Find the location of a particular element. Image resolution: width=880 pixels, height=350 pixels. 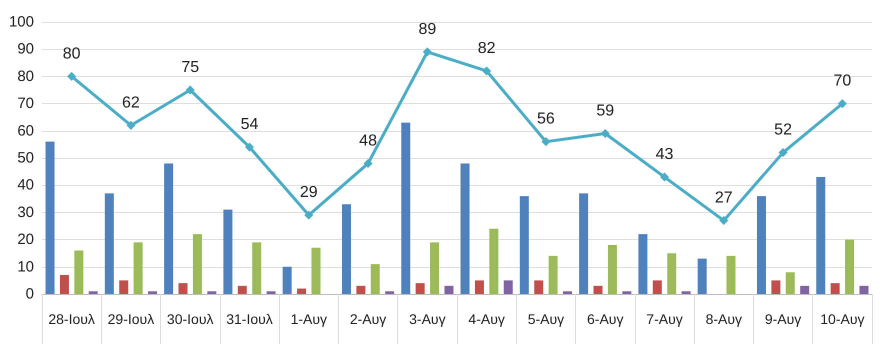

x-tick-label: 31-Ιουλ is located at coordinates (249, 319).